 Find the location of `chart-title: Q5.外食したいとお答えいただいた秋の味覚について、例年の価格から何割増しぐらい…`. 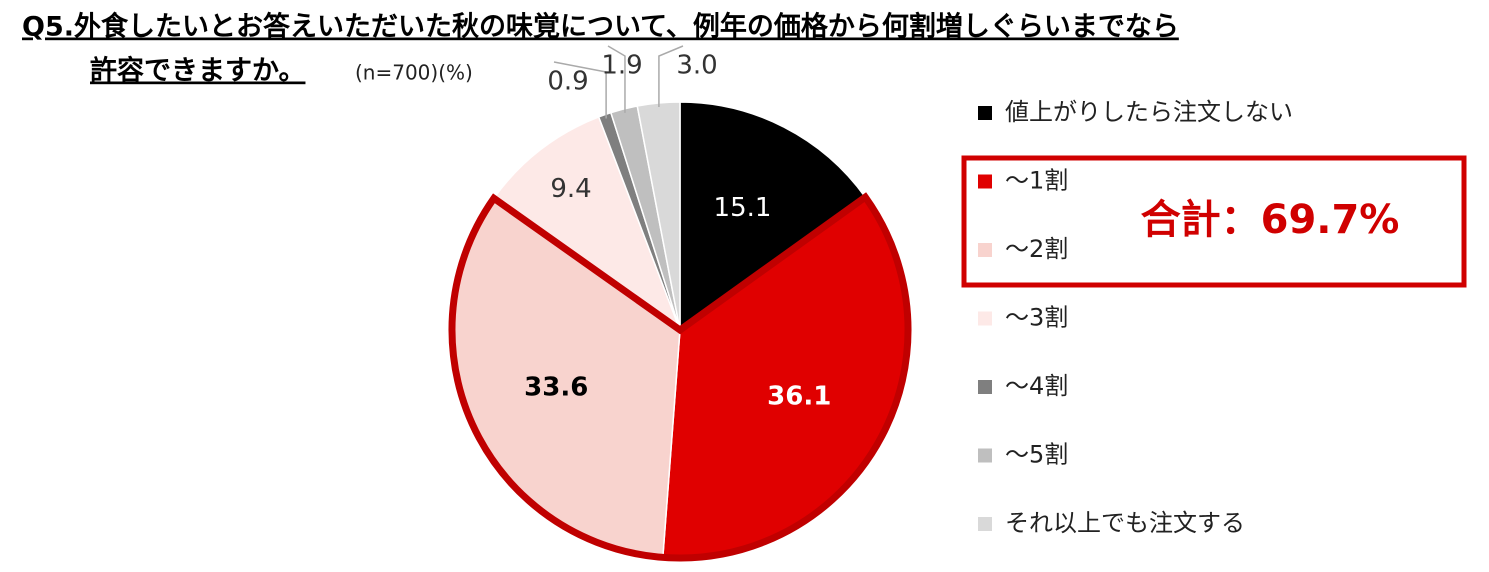

chart-title: Q5.外食したいとお答えいただいた秋の味覚について、例年の価格から何割増しぐらい… is located at coordinates (600, 27).